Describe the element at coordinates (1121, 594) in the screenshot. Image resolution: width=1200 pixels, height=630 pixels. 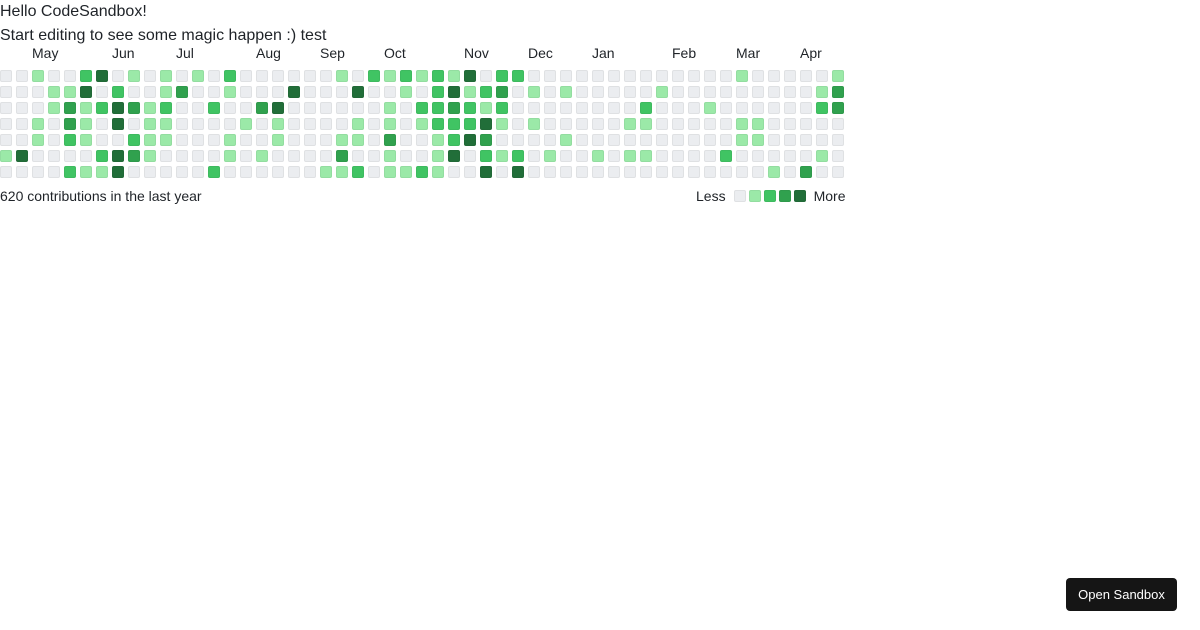
I see `open-sandbox-button: Open Sandbox` at that location.